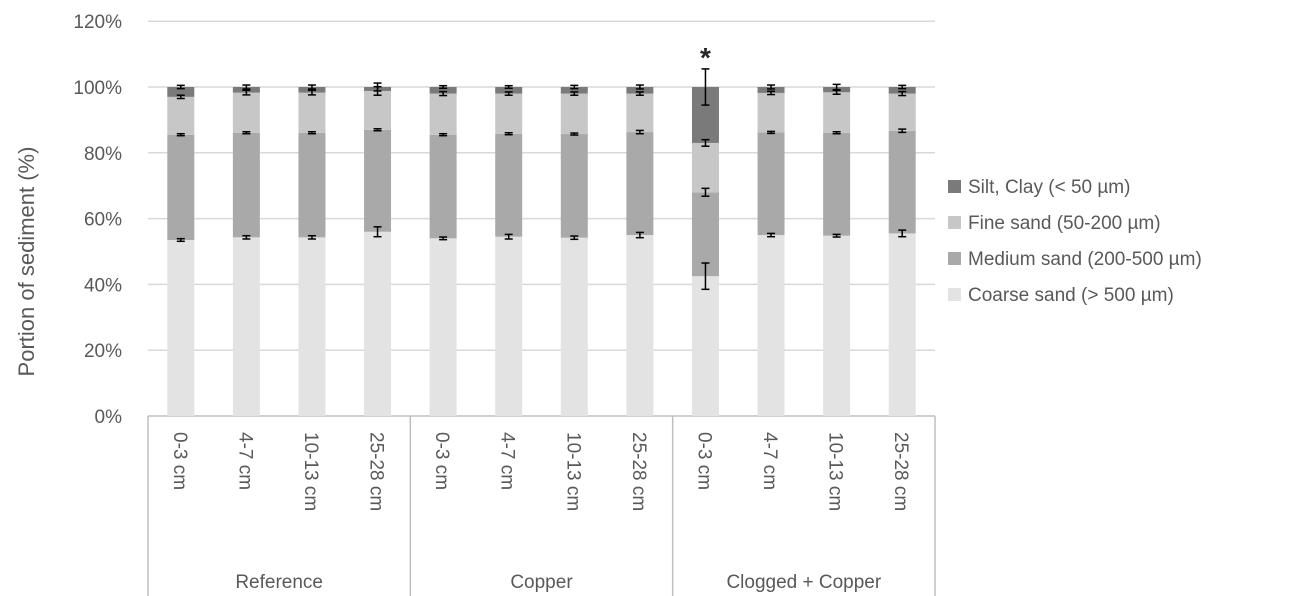 The width and height of the screenshot is (1313, 596). Describe the element at coordinates (1071, 295) in the screenshot. I see `legend-label: Coarse sand (> 500 µm)` at that location.